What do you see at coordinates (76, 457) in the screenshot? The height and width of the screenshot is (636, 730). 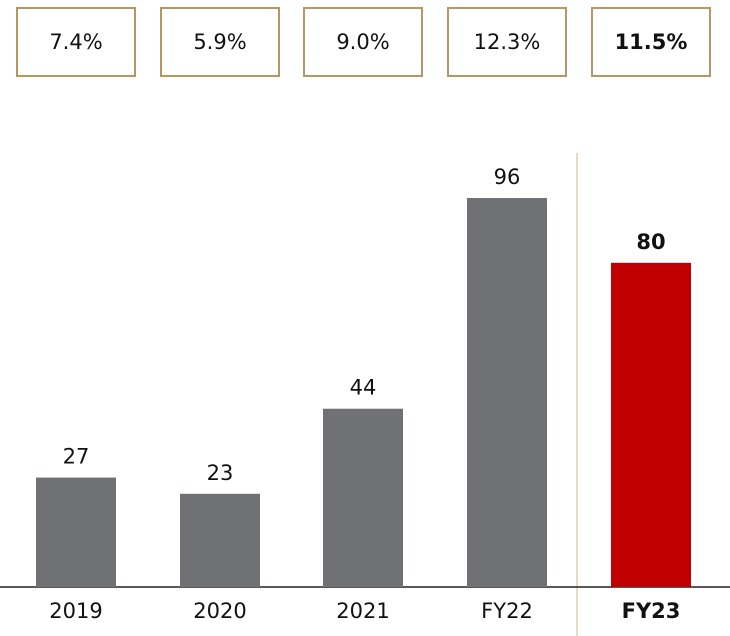 I see `data-label: 27` at bounding box center [76, 457].